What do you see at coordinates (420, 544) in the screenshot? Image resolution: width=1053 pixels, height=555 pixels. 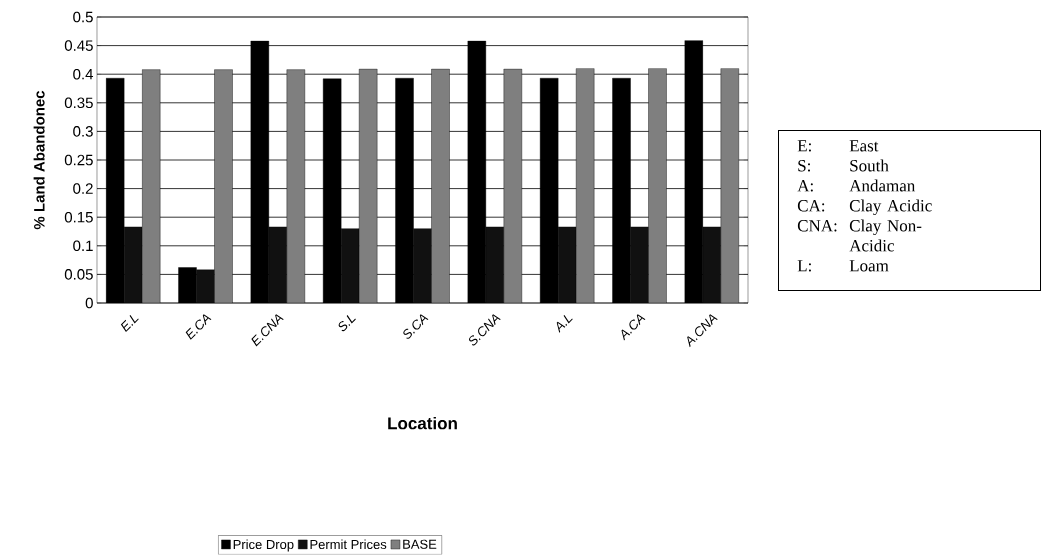 I see `legend-label: BASE` at bounding box center [420, 544].